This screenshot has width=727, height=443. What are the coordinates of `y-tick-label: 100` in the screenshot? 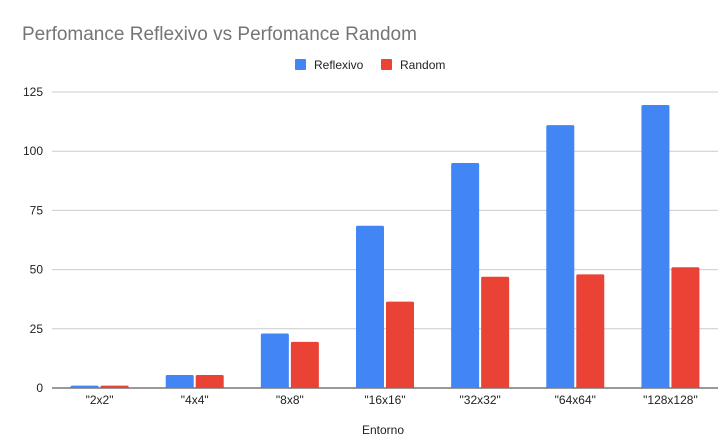 It's located at (33, 151).